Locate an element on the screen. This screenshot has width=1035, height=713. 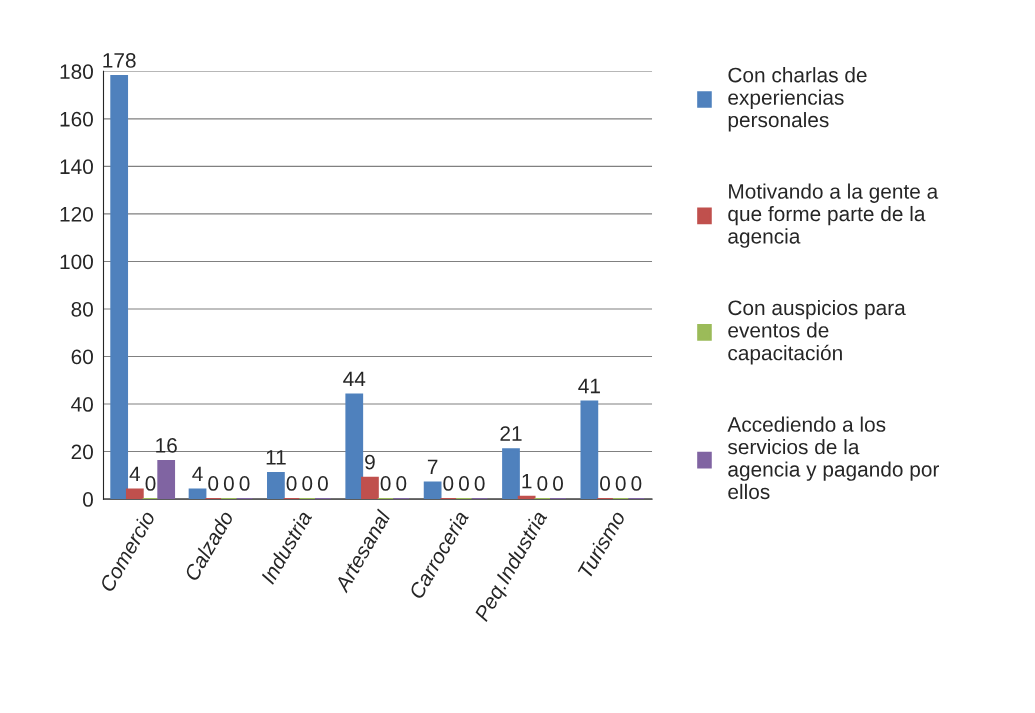
y-tick-label: 180 is located at coordinates (76, 72).